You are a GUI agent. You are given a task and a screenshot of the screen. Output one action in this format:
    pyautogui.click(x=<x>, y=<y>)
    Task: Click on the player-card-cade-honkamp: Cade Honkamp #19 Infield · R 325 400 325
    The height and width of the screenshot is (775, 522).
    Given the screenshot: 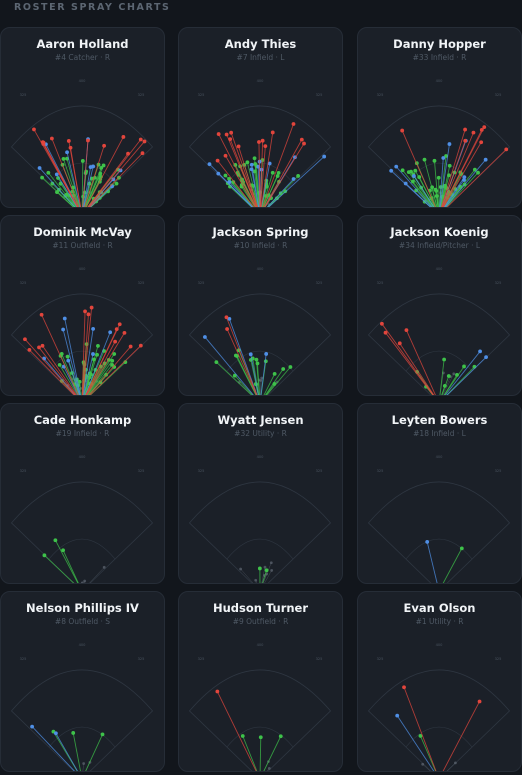 What is the action you would take?
    pyautogui.click(x=82, y=493)
    